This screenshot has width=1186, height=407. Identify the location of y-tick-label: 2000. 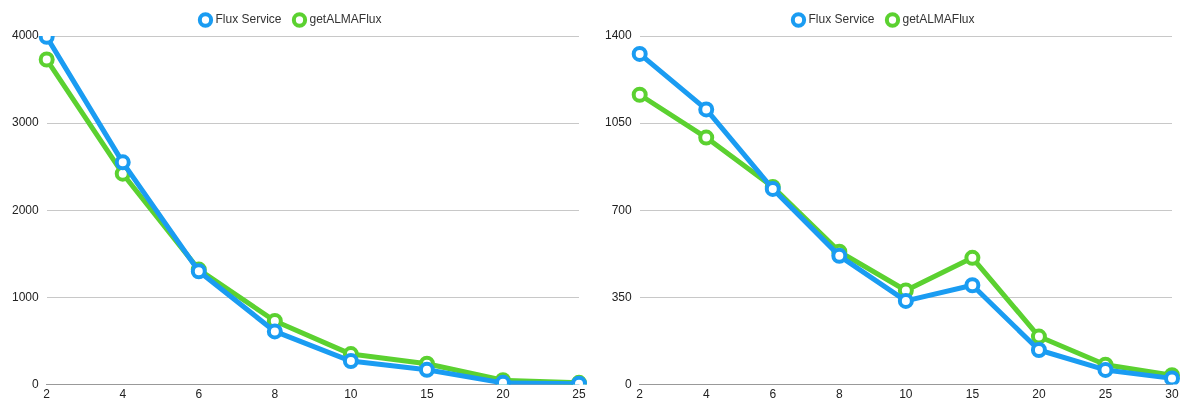
(25, 209).